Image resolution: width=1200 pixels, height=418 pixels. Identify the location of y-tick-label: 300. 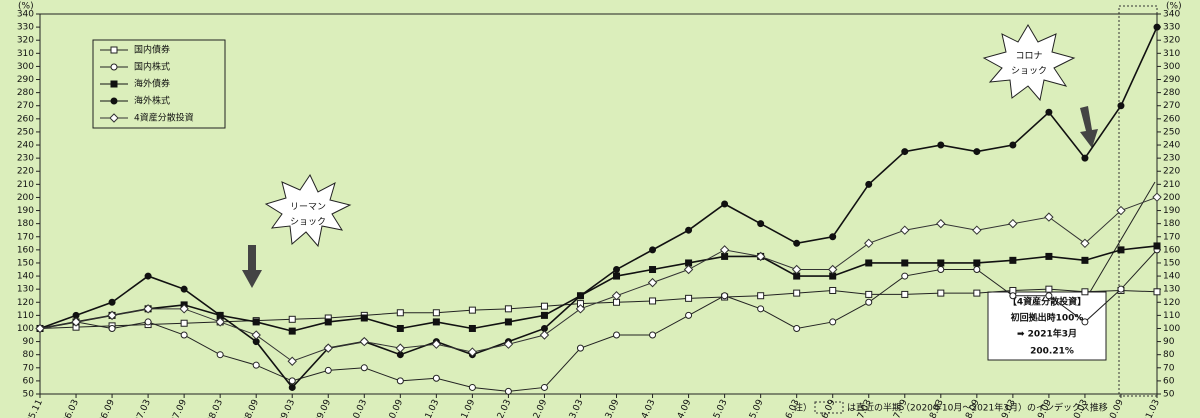
(1171, 67).